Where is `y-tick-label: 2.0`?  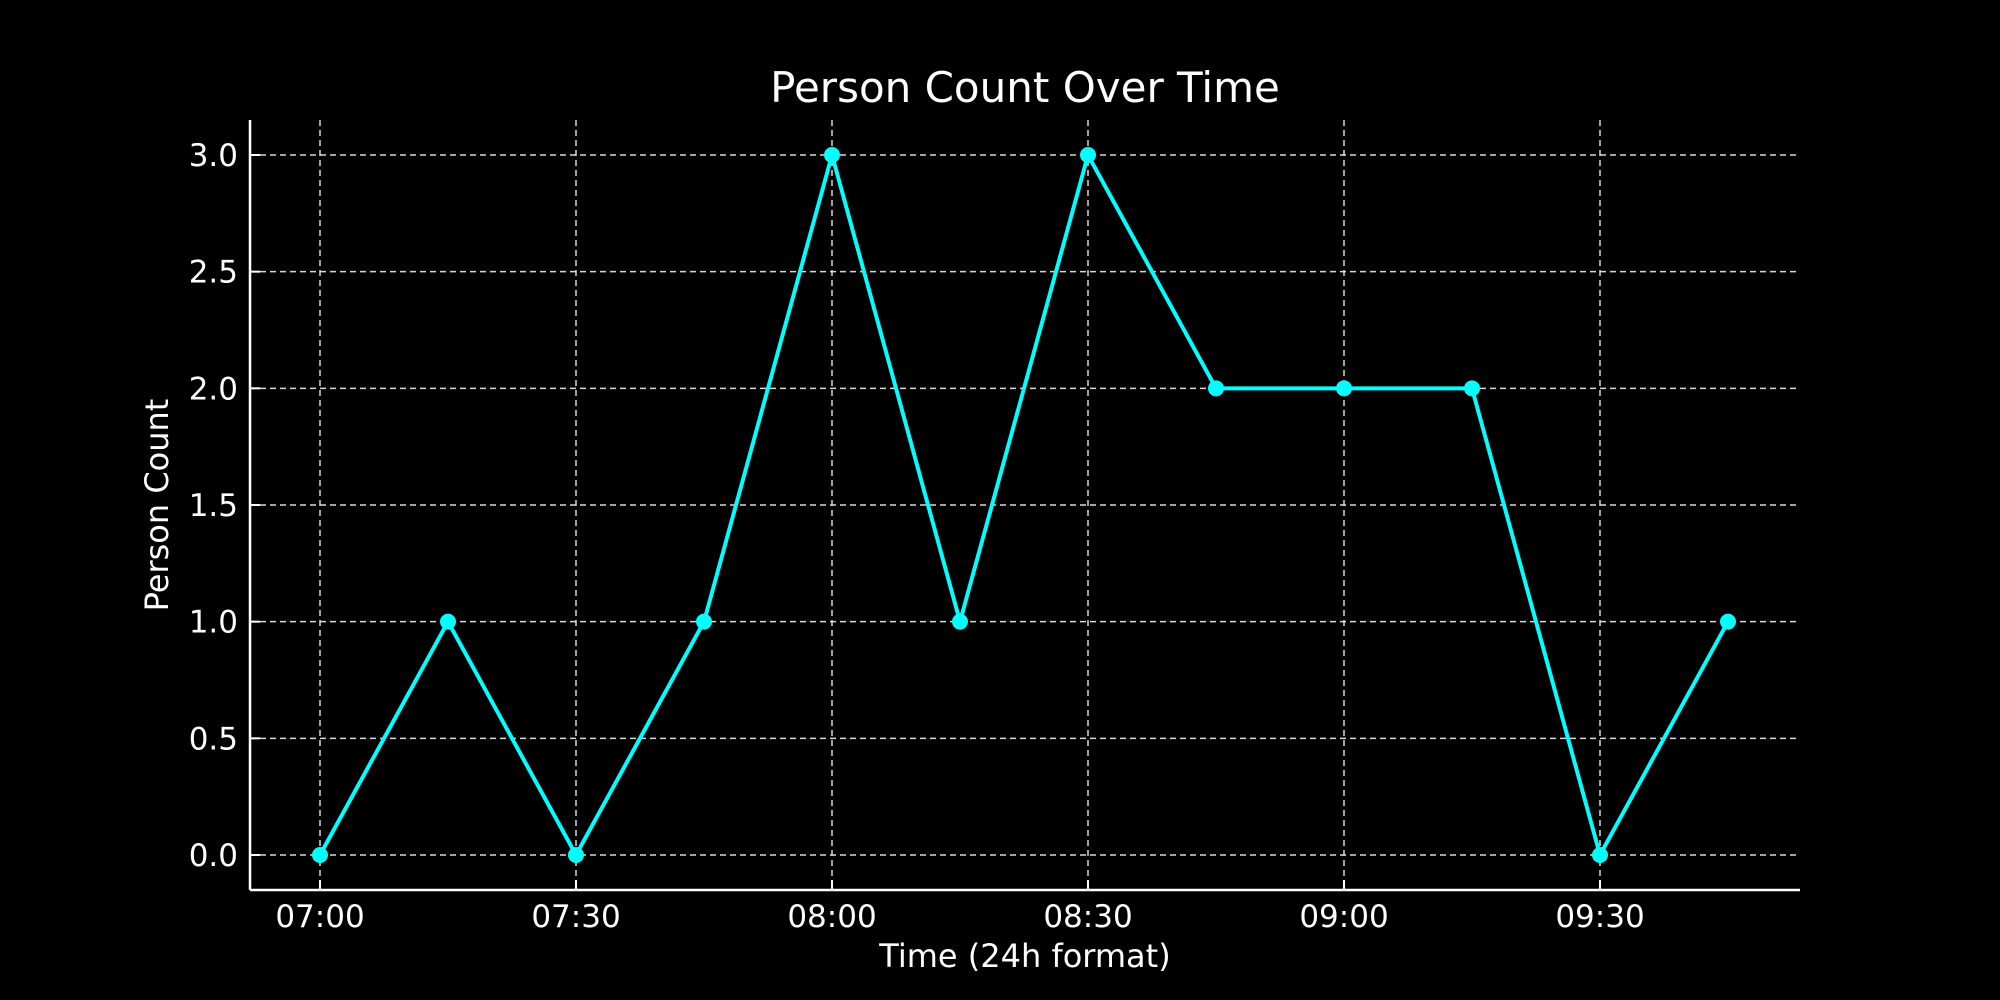
y-tick-label: 2.0 is located at coordinates (213, 389).